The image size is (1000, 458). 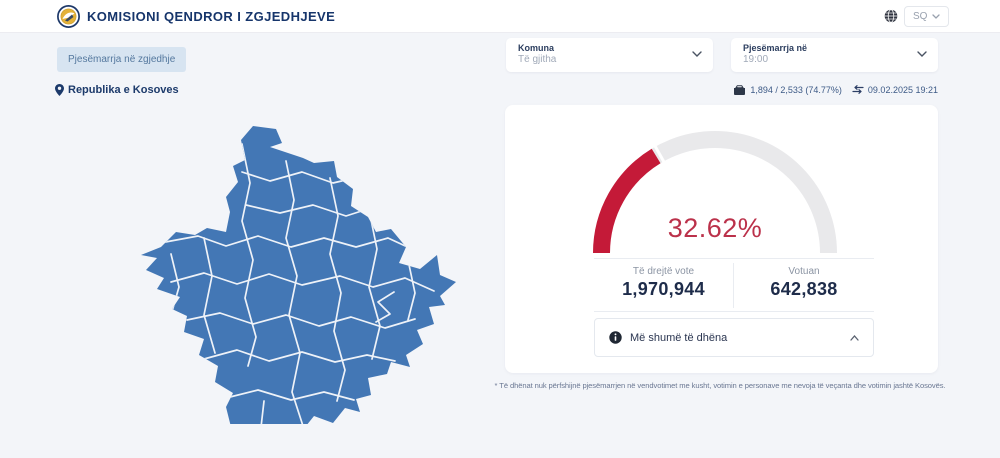 I want to click on meta-row: 1,894 / 2,533 (74.77%) 09.02.2025 19:21, so click(x=835, y=89).